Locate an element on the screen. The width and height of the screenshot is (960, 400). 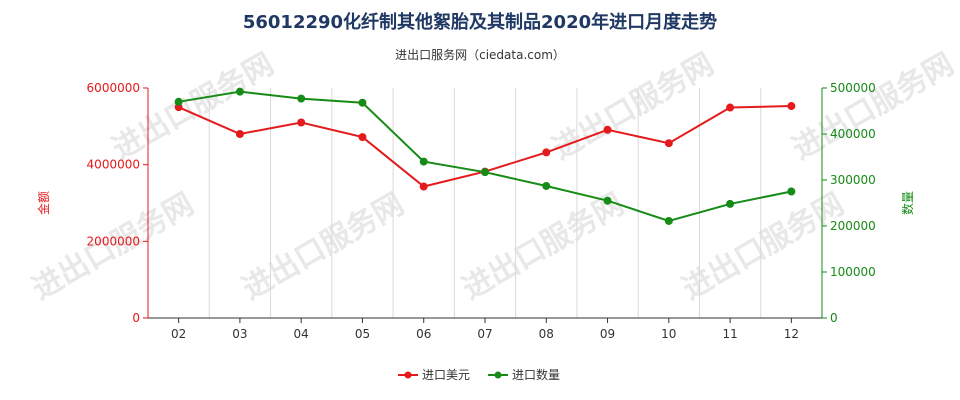
left-tick-label: 4000000 is located at coordinates (113, 165).